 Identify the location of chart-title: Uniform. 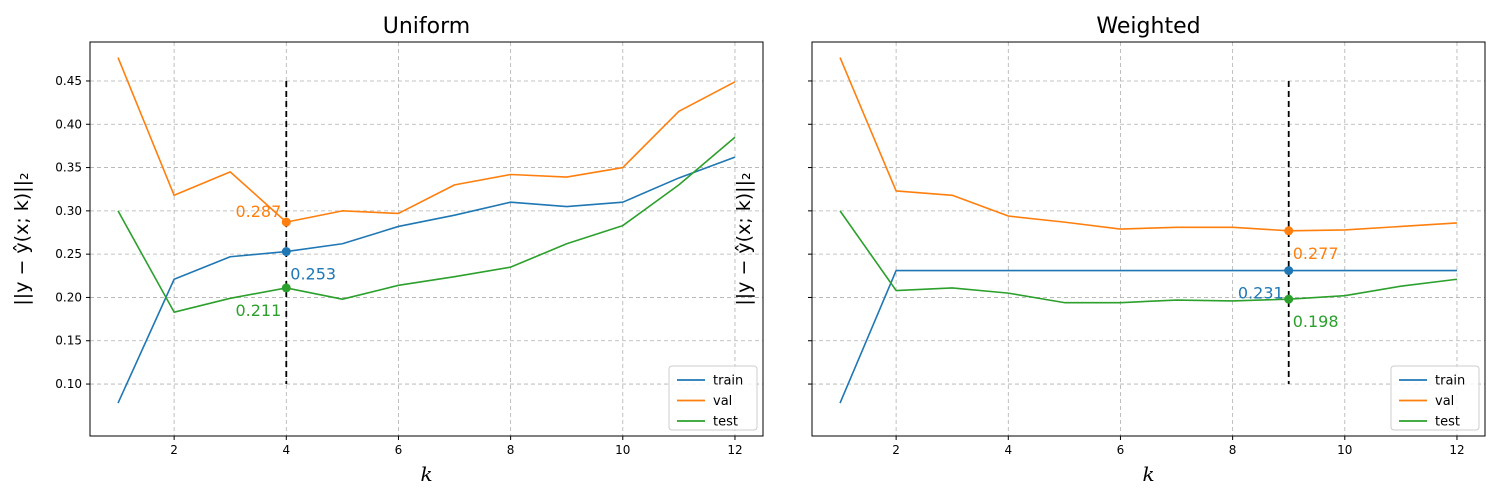
(426, 26).